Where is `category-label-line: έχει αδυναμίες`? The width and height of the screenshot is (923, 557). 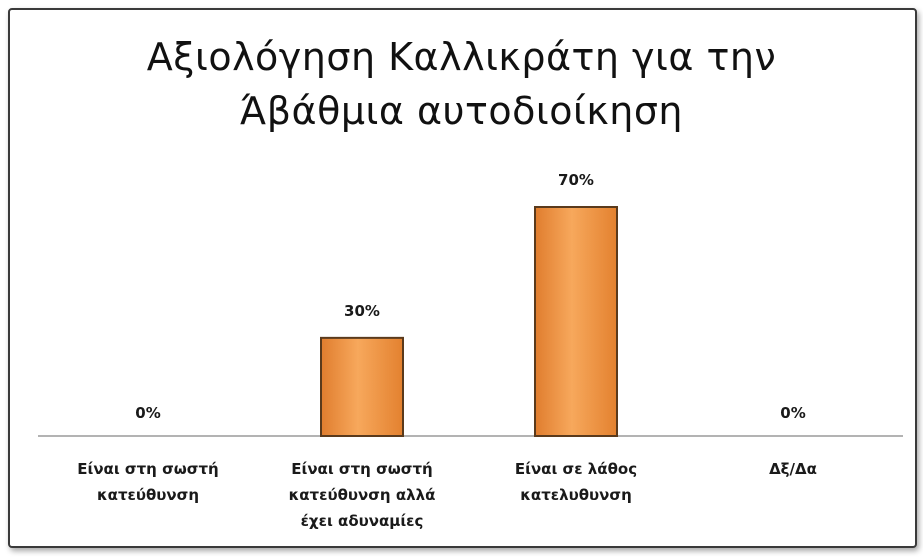 category-label-line: έχει αδυναμίες is located at coordinates (362, 521).